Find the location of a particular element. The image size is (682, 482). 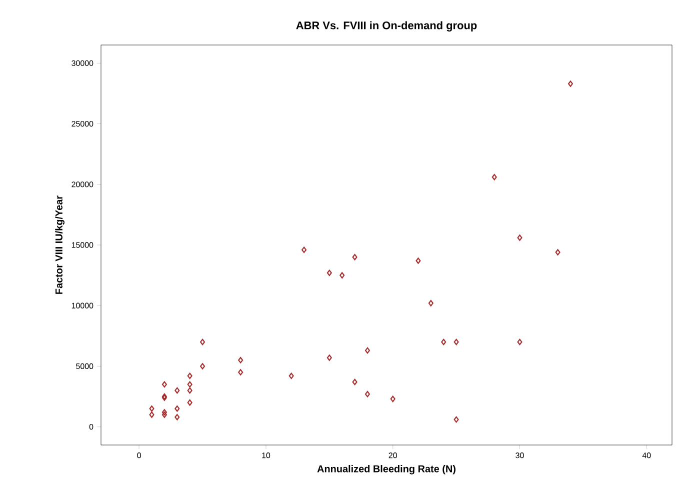

y-axis-title: Factor VIII IU/kg/Year is located at coordinates (59, 245).